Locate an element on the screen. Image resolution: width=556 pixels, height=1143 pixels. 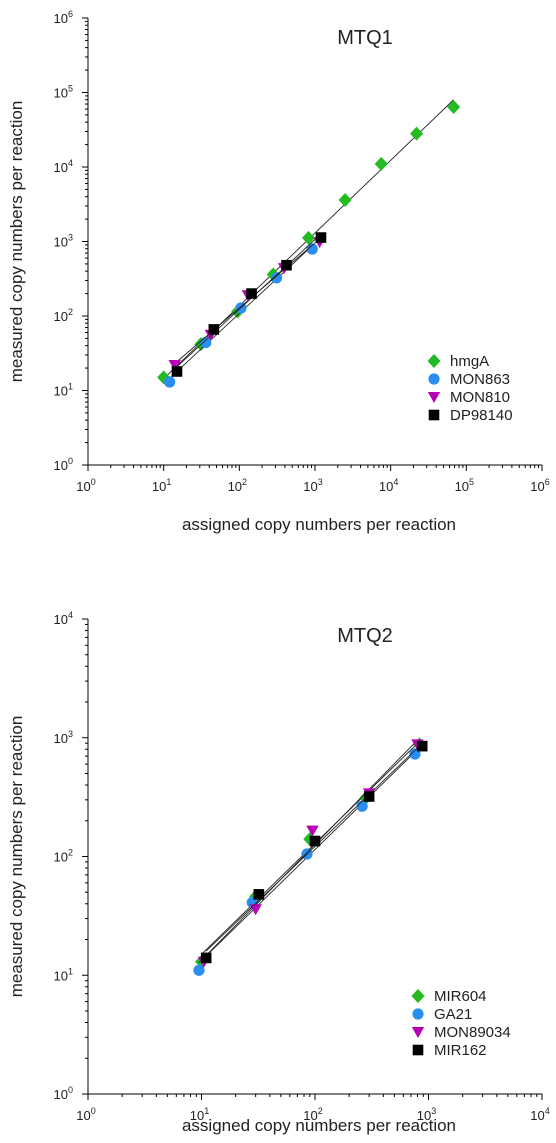
series-MIR162 is located at coordinates (314, 852).